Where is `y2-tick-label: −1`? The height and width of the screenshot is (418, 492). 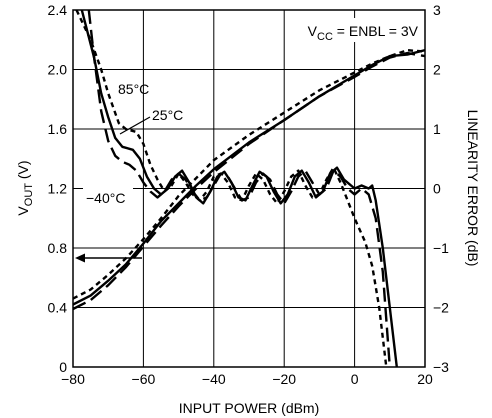 y2-tick-label: −1 is located at coordinates (441, 248).